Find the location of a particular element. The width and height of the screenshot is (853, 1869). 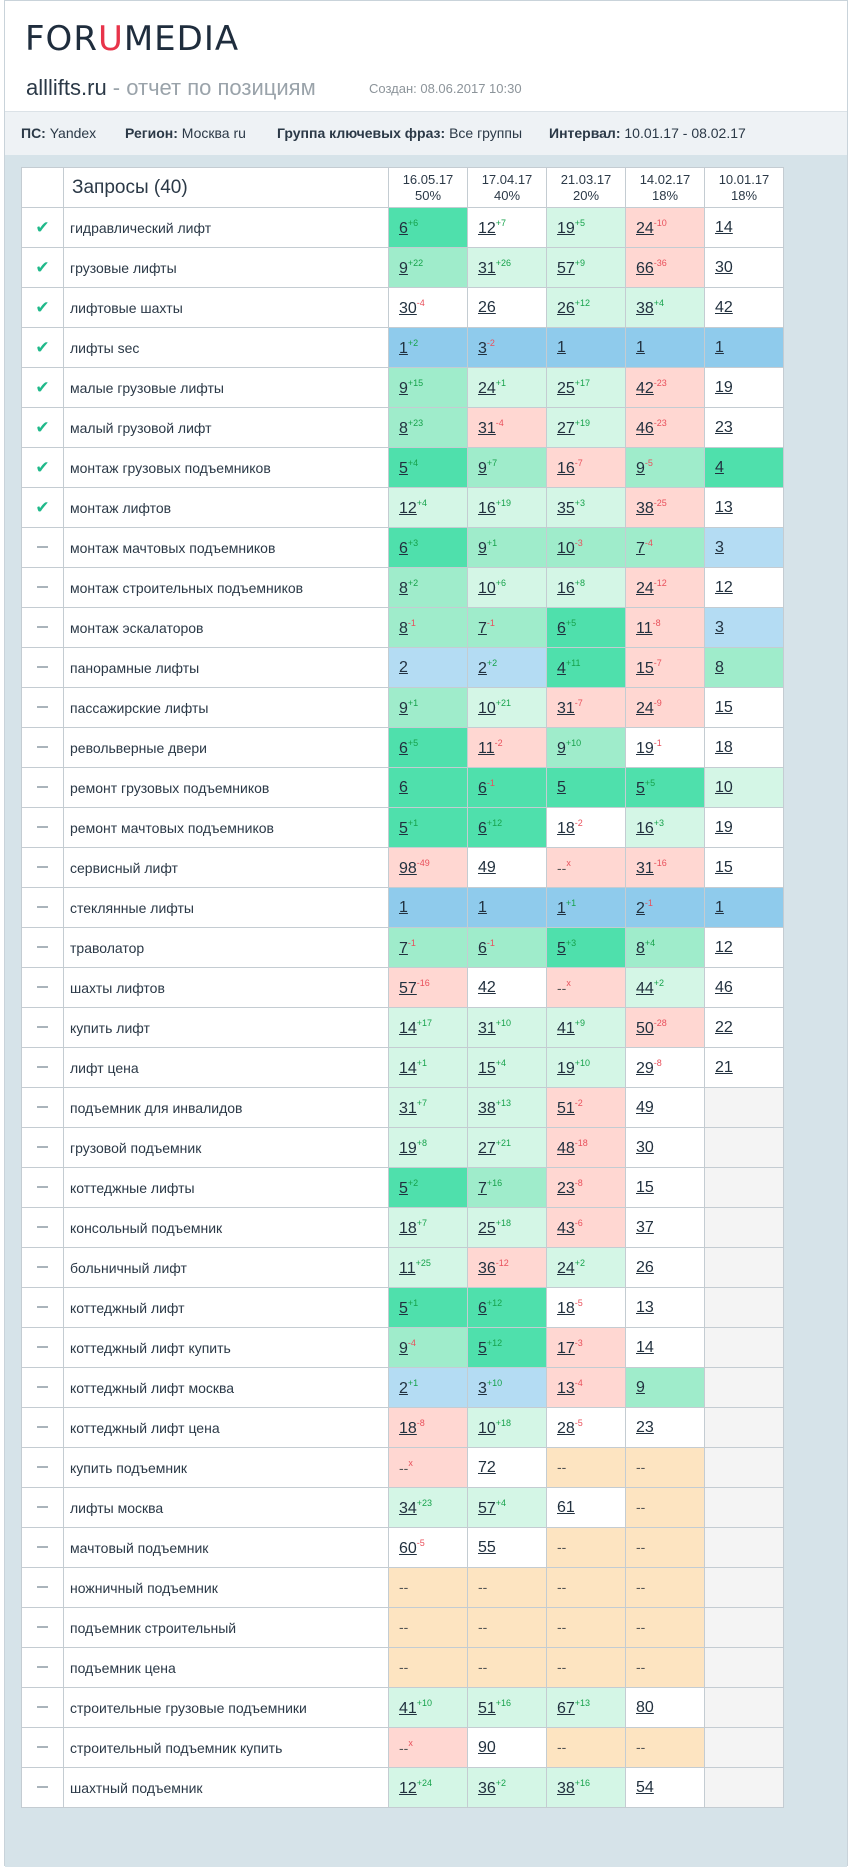

position-link: 17 is located at coordinates (566, 1348).